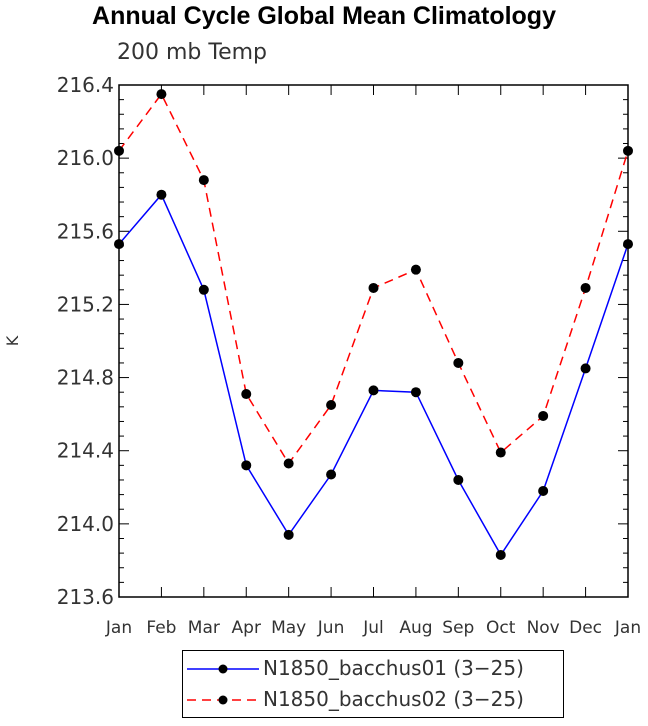 This screenshot has width=648, height=726. Describe the element at coordinates (393, 699) in the screenshot. I see `legend-label-series-2: N1850_bacchus02 (3−25)` at that location.